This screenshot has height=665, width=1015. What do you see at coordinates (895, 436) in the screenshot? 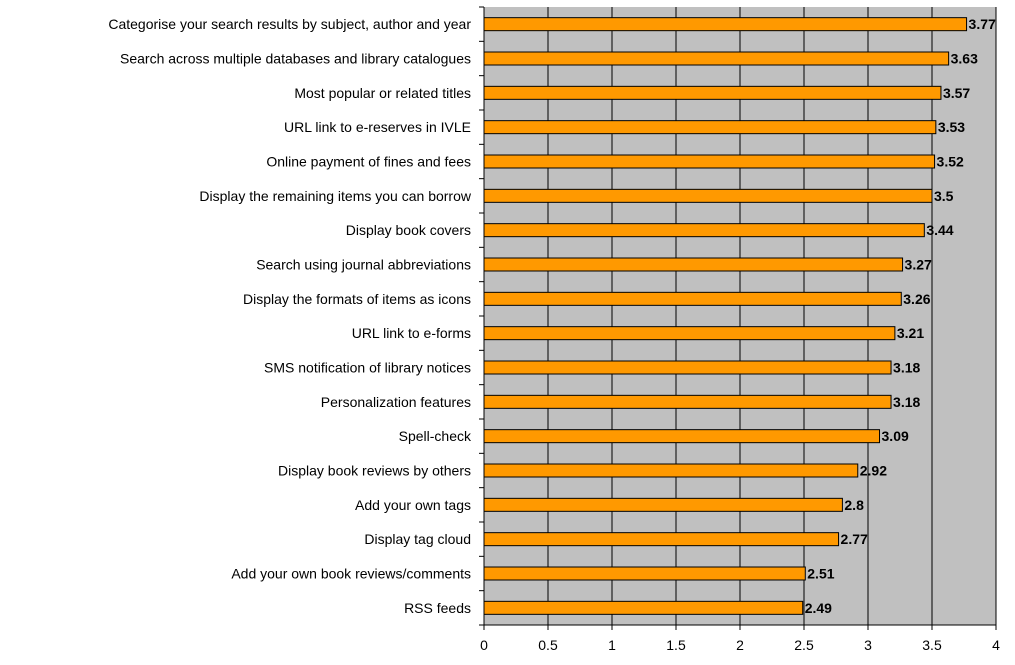
I see `data-label: 3.09` at bounding box center [895, 436].